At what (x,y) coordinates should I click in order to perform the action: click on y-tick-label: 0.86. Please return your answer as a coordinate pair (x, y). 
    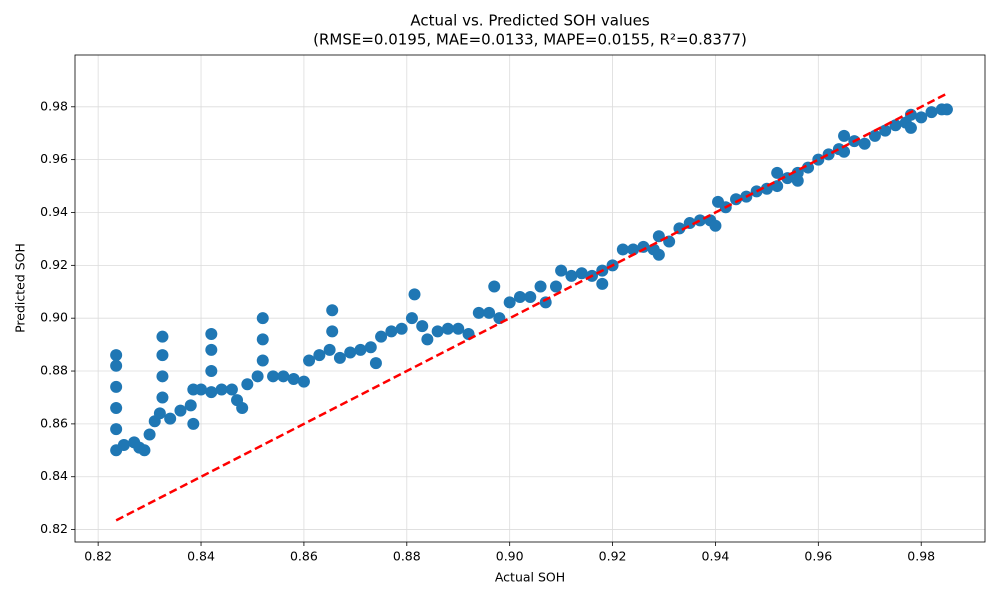
    Looking at the image, I should click on (54, 422).